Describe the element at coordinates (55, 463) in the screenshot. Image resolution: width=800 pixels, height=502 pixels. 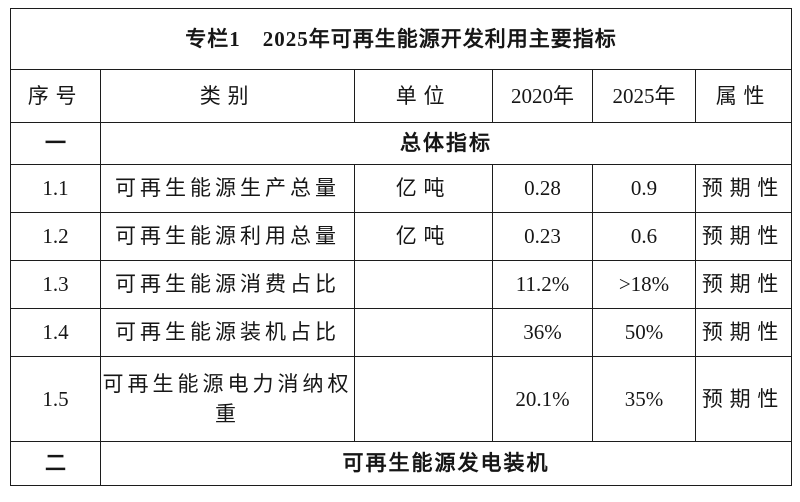
I see `section-no: 二` at that location.